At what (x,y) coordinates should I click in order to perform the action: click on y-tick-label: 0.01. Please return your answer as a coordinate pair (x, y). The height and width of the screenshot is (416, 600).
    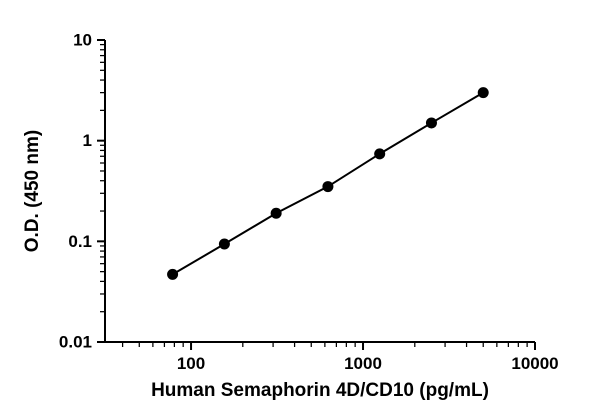
    Looking at the image, I should click on (75, 342).